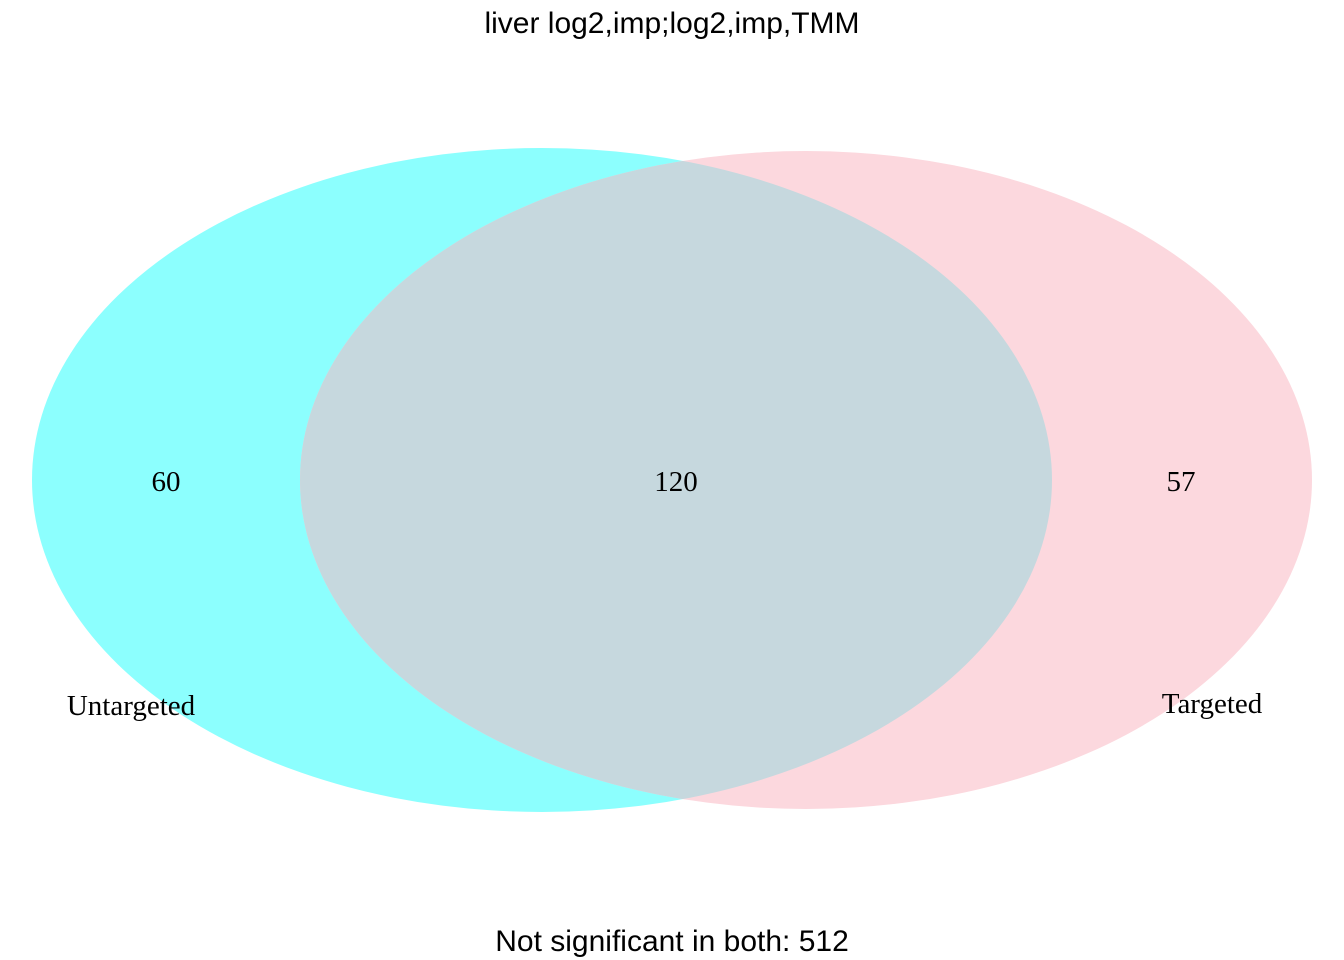 The width and height of the screenshot is (1344, 960). I want to click on set-label-untargeted: Untargeted, so click(131, 706).